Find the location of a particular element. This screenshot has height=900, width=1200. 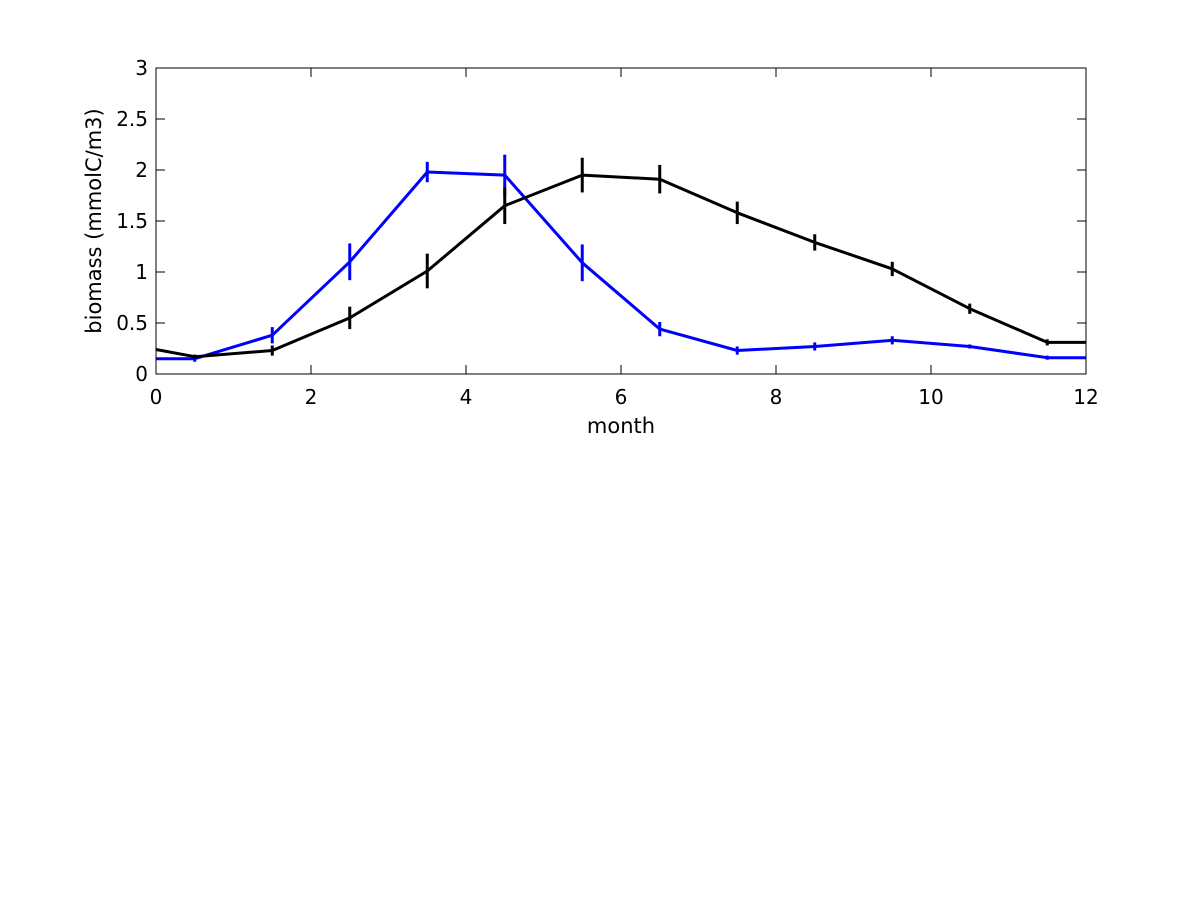

x-tick-label: 0 is located at coordinates (156, 397).